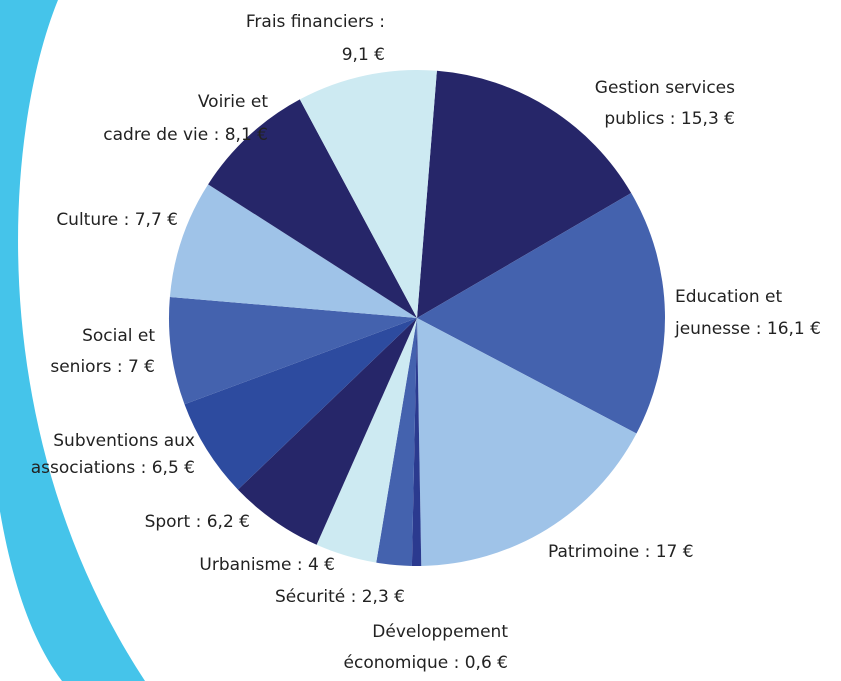  Describe the element at coordinates (340, 597) in the screenshot. I see `slice-label: Sécurité : 2,3 €` at that location.